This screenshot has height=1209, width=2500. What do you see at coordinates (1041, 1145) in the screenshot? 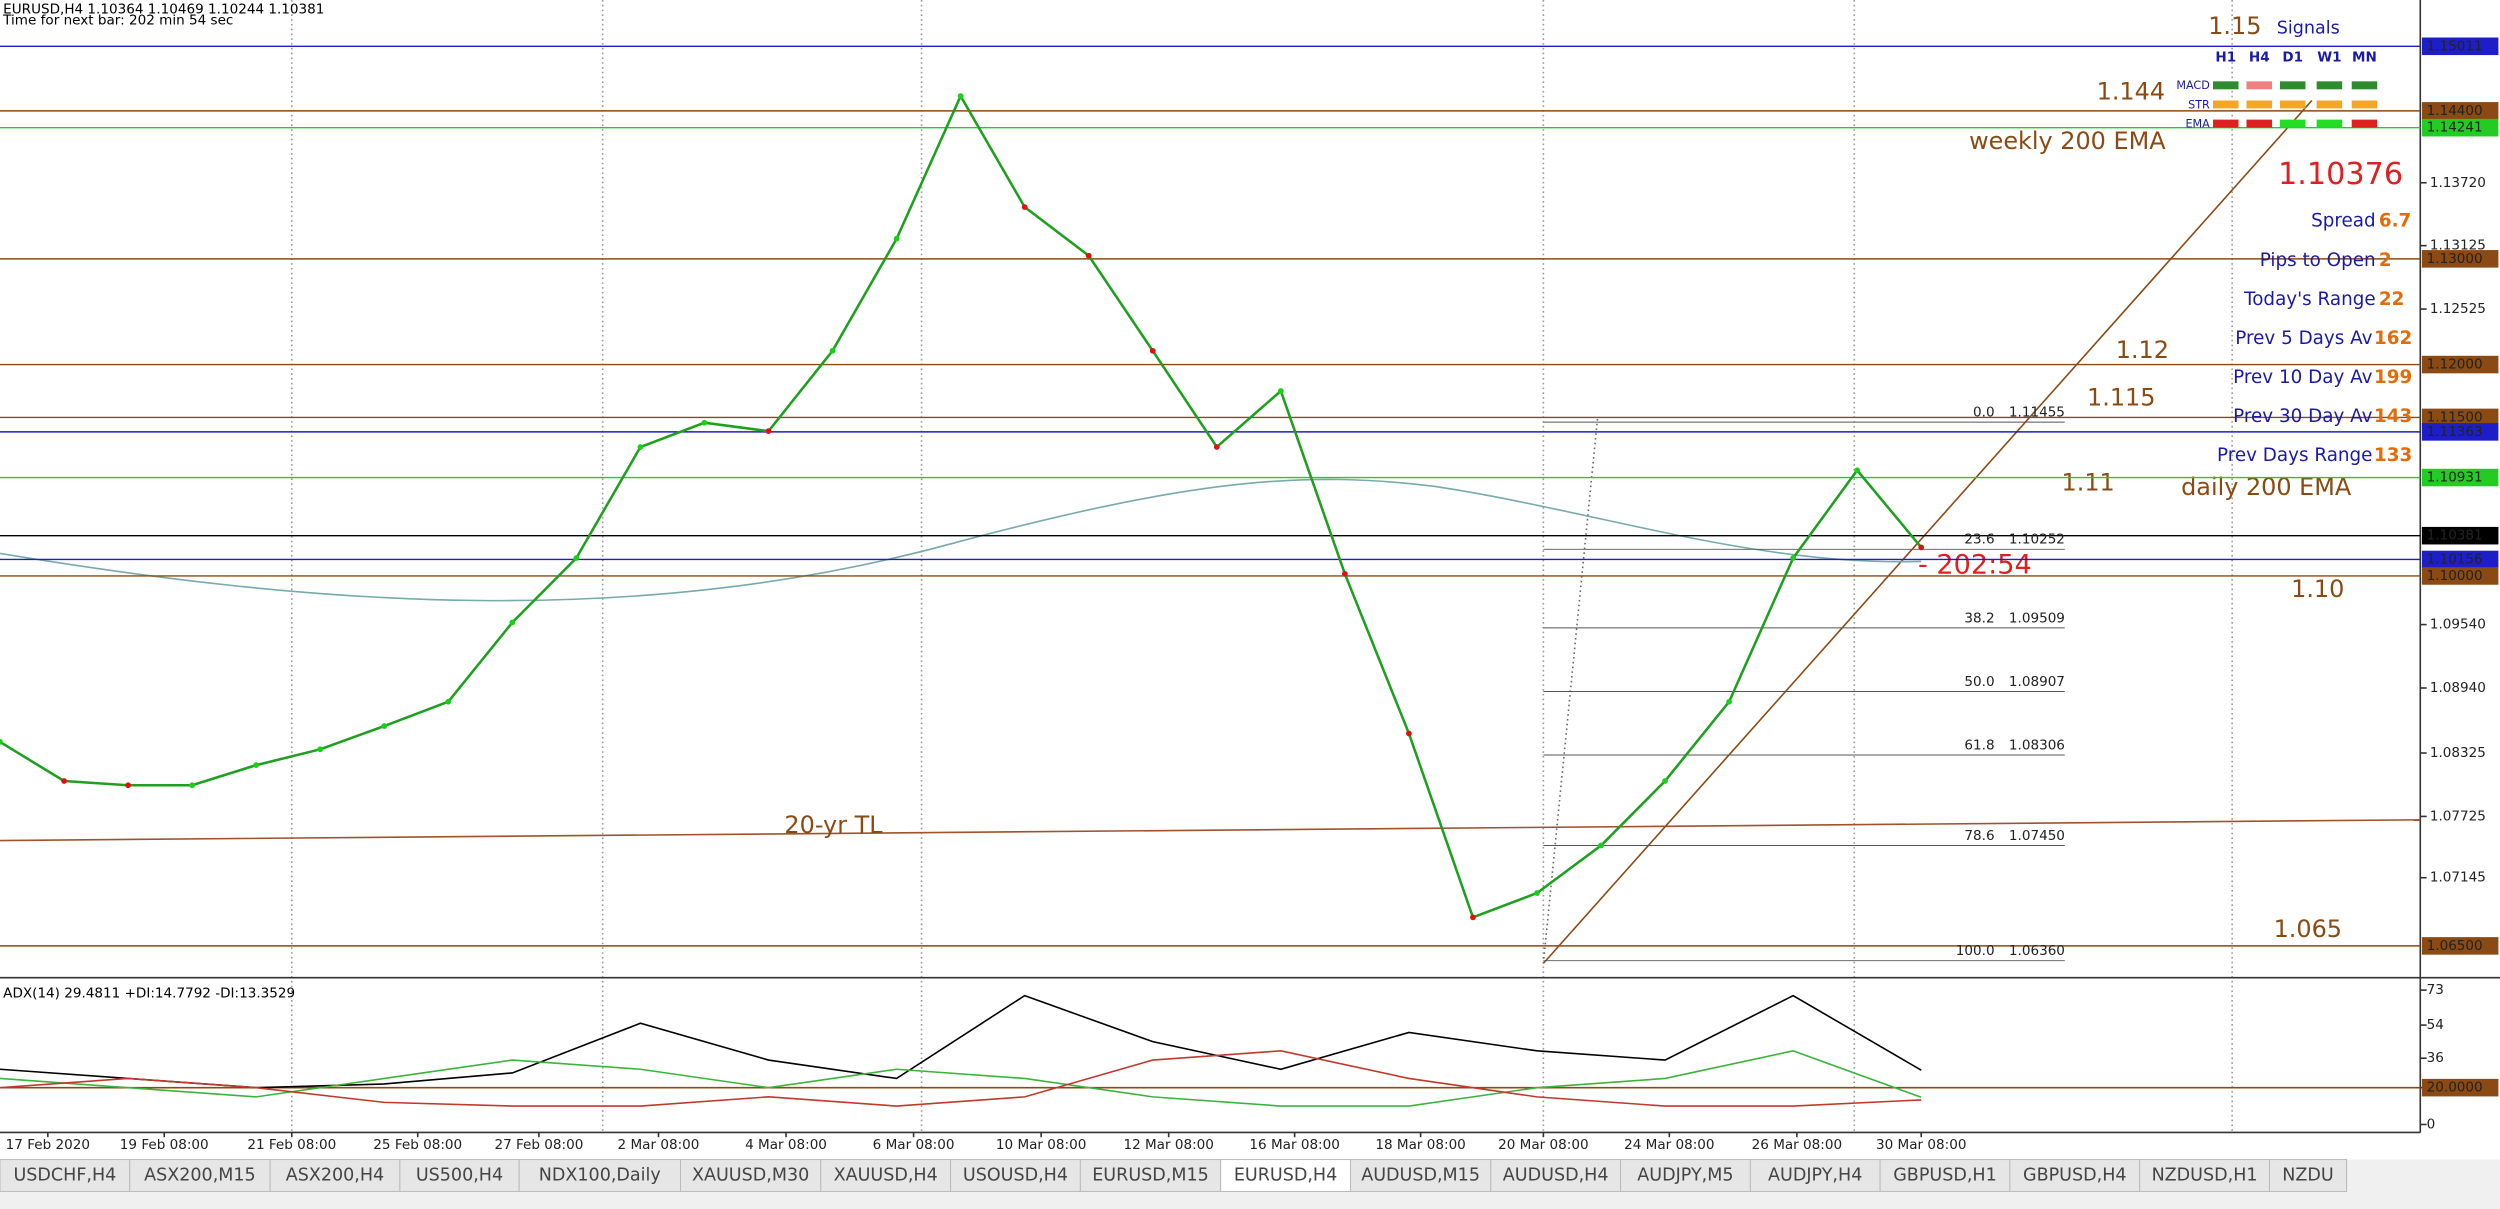
I see `x-tick-label: 10 Mar 08:00` at bounding box center [1041, 1145].